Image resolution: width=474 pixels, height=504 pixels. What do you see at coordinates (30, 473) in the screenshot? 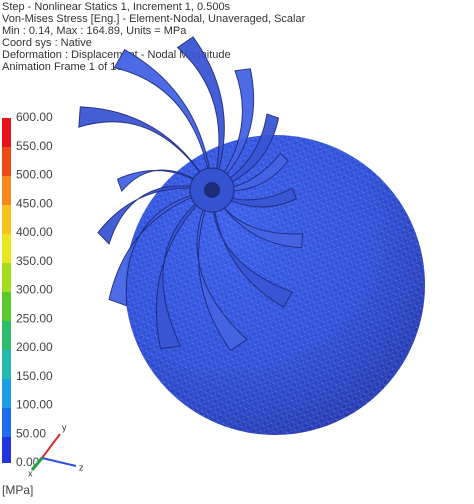
I see `triad-label: x` at bounding box center [30, 473].